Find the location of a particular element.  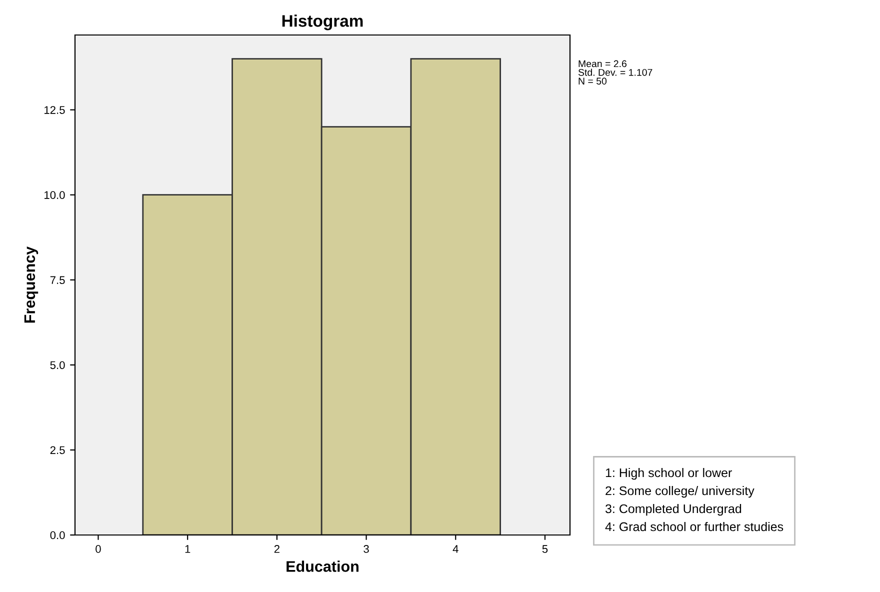

x-tick-label: 5 is located at coordinates (545, 549).